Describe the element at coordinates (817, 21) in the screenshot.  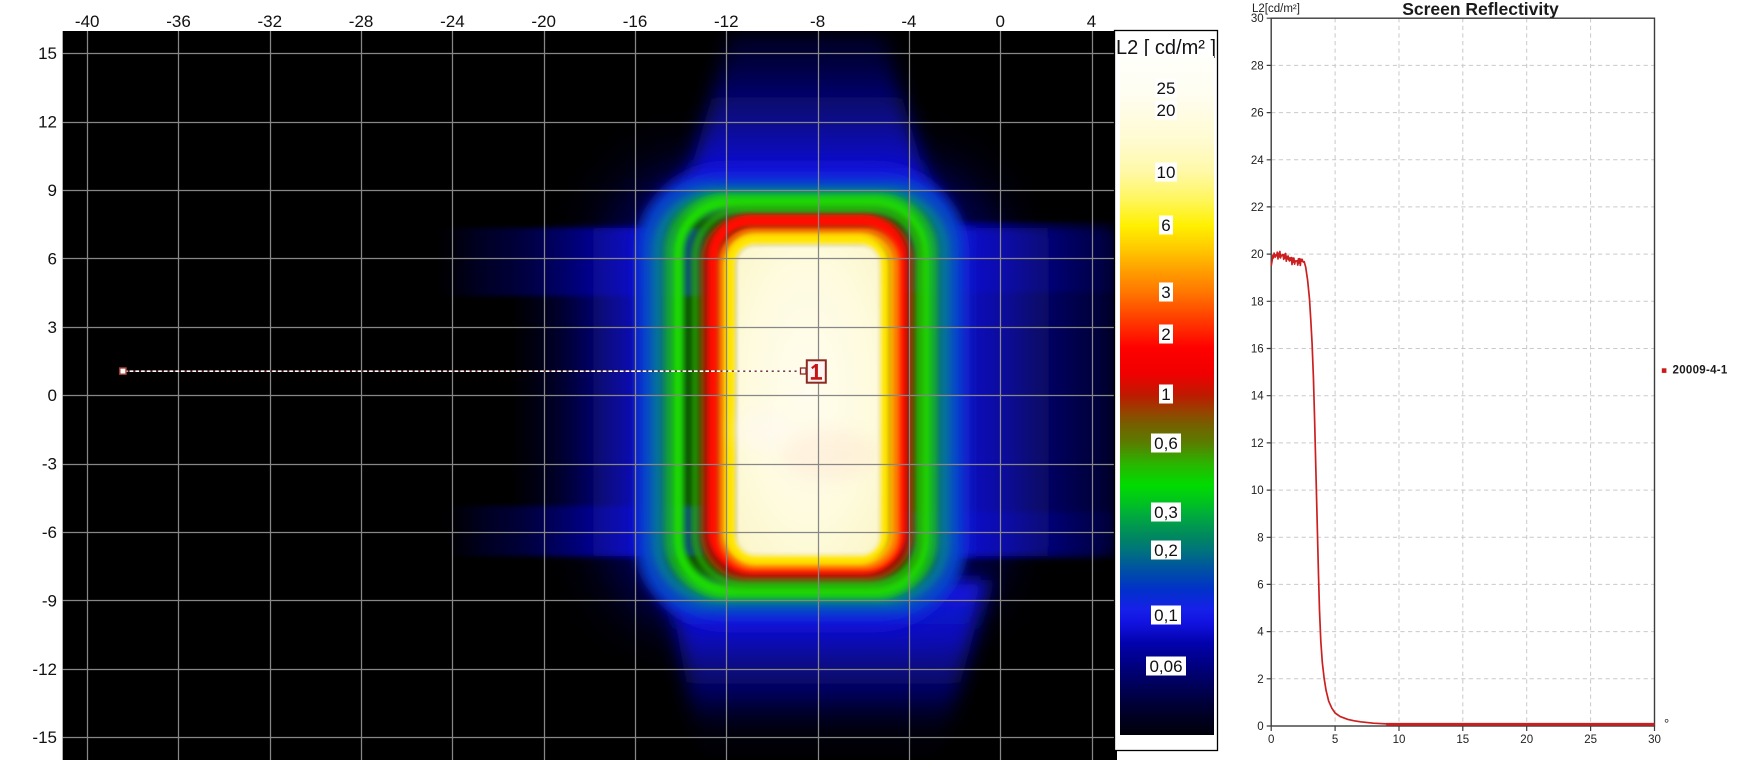
I see `svg-text: -8` at that location.